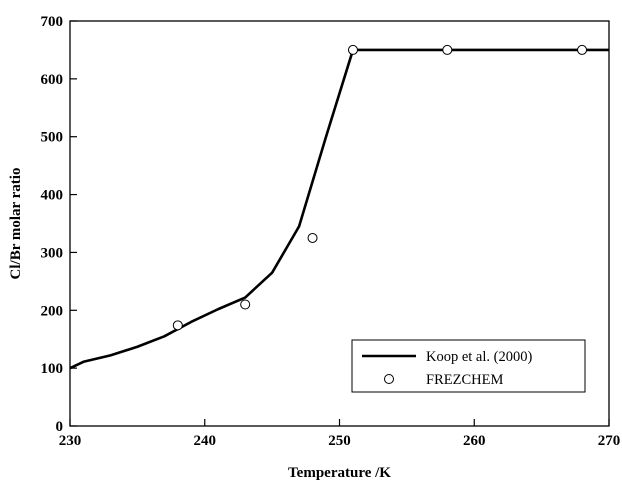  I want to click on y-tick-label: 500, so click(52, 138).